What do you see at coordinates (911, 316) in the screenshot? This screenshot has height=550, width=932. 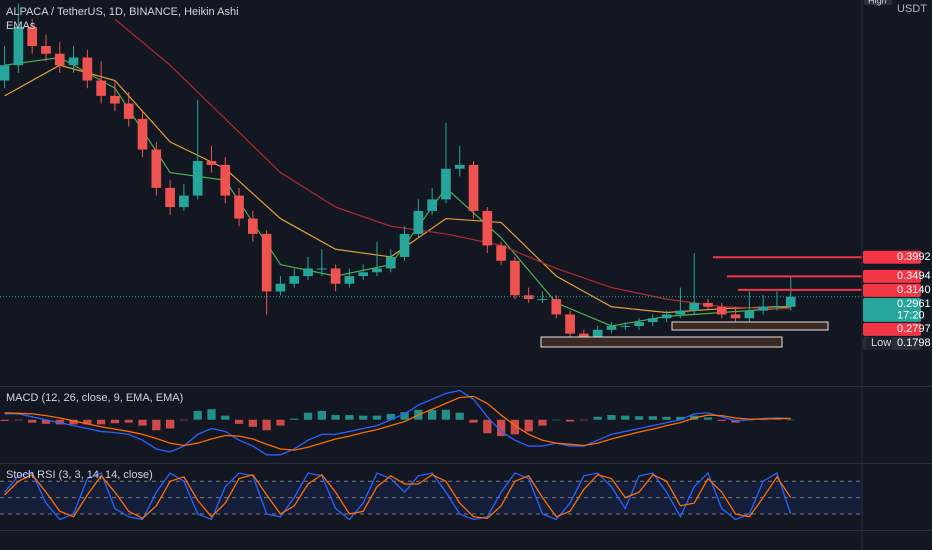 I see `countdown-label: 17:20` at bounding box center [911, 316].